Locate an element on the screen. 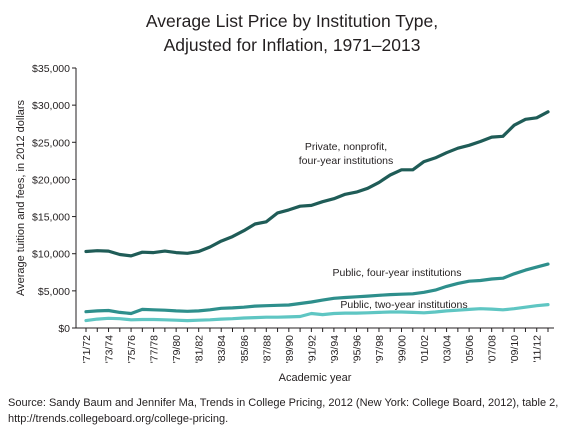  x-tick-label: '87/88 is located at coordinates (267, 349).